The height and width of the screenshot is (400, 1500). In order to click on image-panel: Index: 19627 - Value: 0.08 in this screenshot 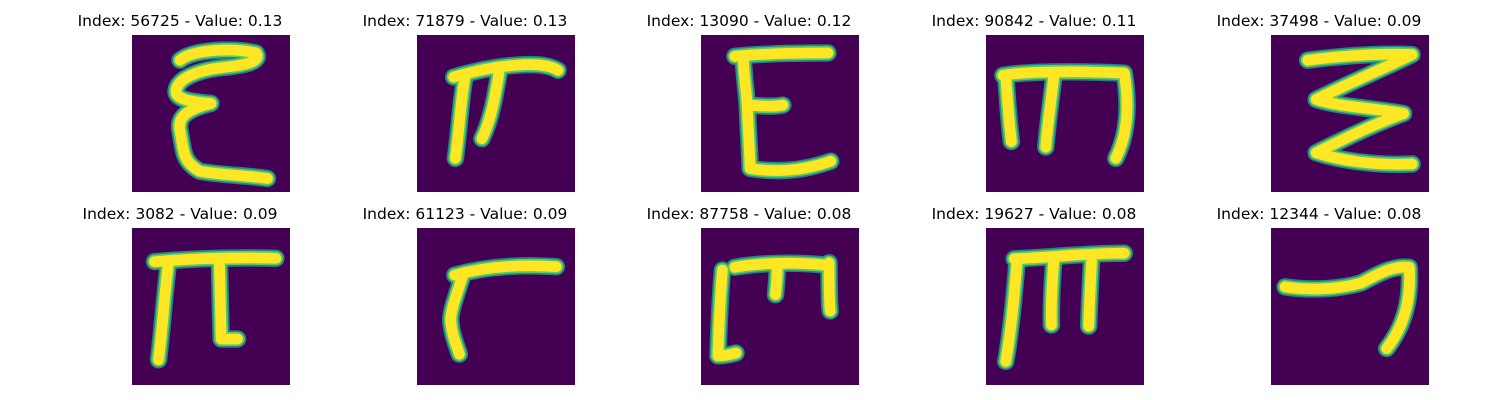, I will do `click(1034, 290)`.